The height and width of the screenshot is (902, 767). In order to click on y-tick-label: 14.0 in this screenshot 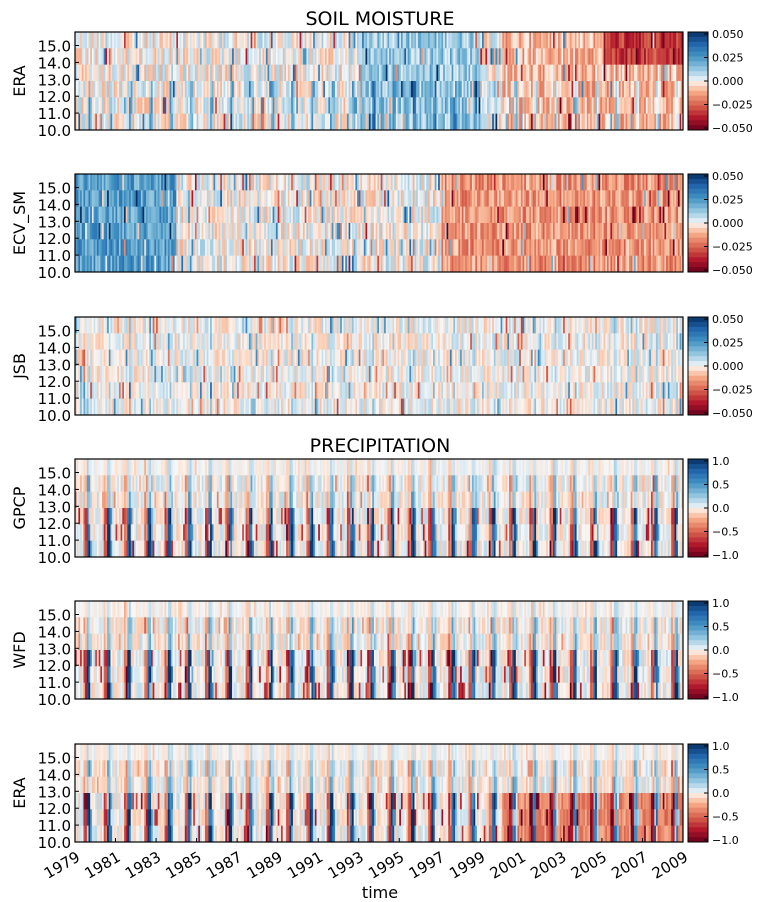, I will do `click(54, 63)`.